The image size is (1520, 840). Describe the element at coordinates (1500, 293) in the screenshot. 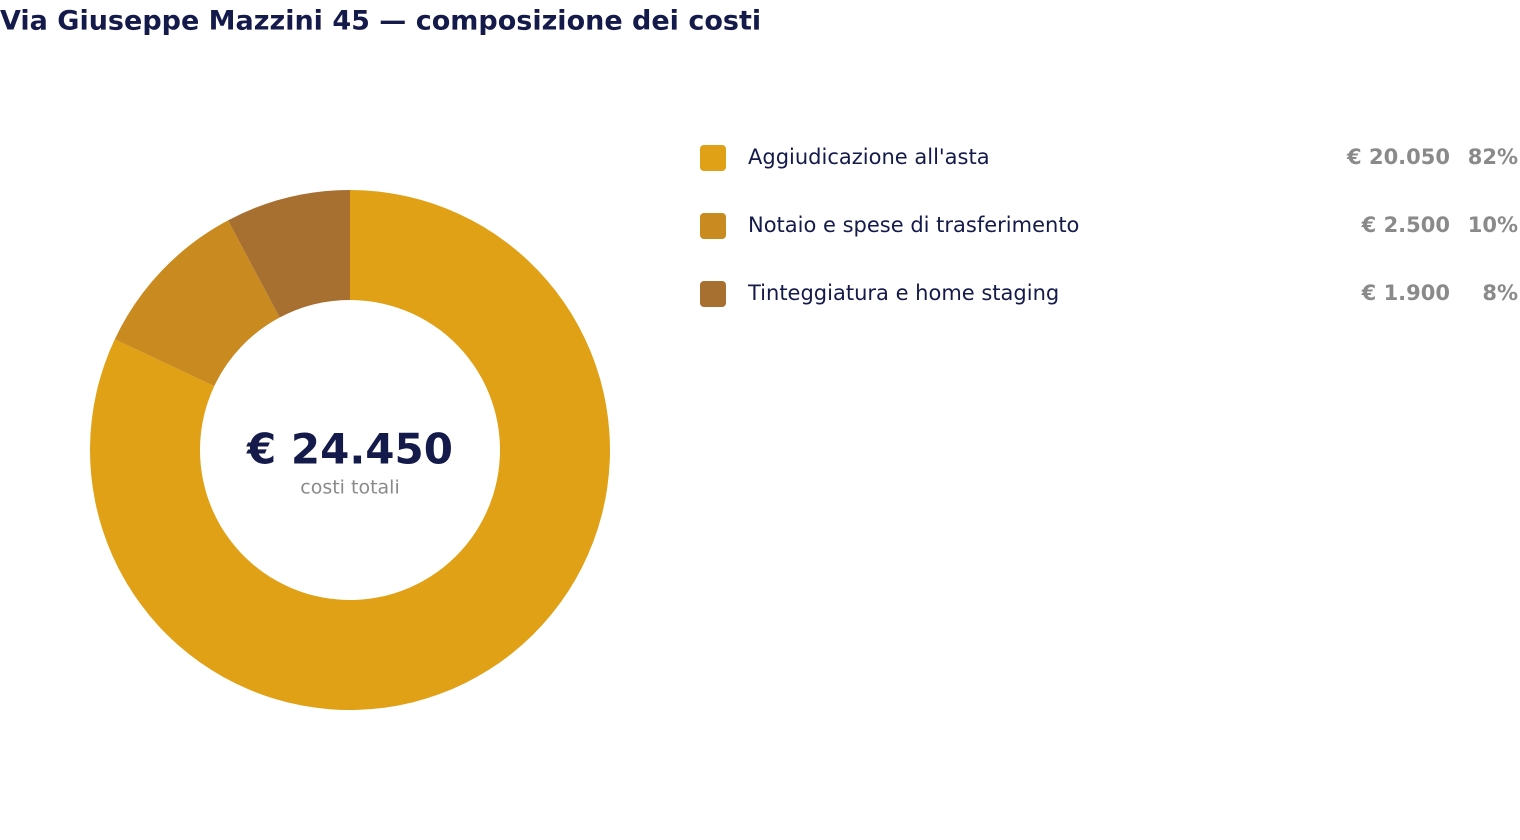

I see `legend-share: 8%` at that location.